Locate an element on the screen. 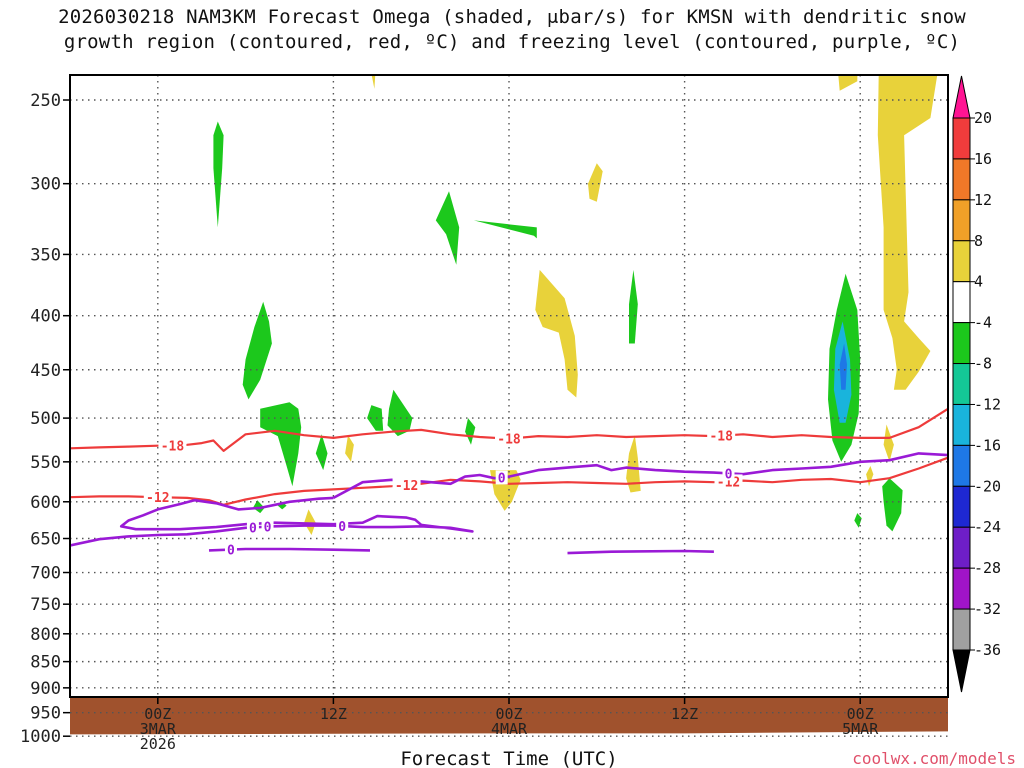  colorbar-label: 16 is located at coordinates (983, 159).